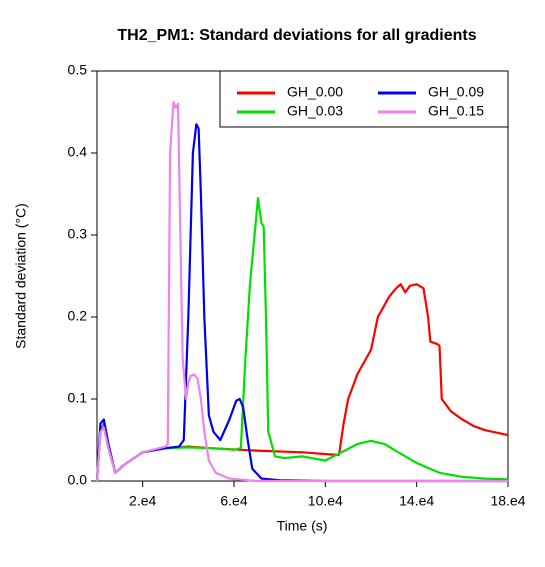 Image resolution: width=545 pixels, height=567 pixels. What do you see at coordinates (142, 501) in the screenshot?
I see `x-tick-label: 2.e4` at bounding box center [142, 501].